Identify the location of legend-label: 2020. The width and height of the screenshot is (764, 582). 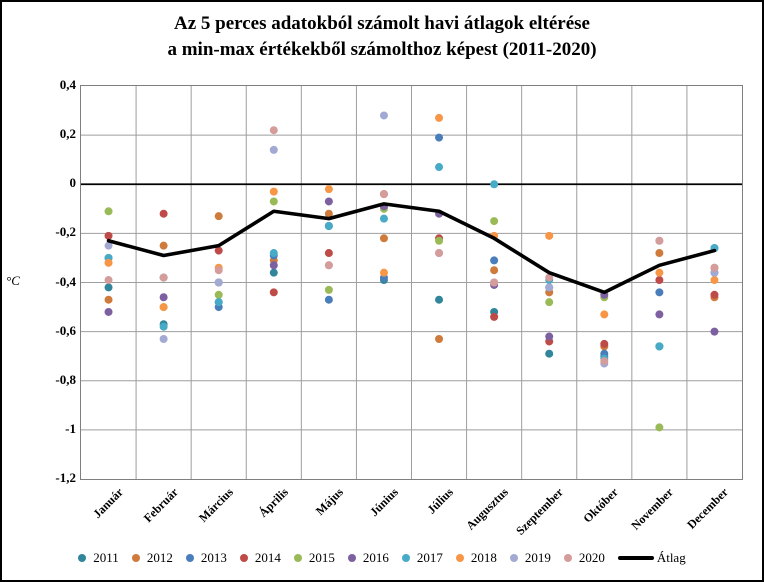
(591, 557).